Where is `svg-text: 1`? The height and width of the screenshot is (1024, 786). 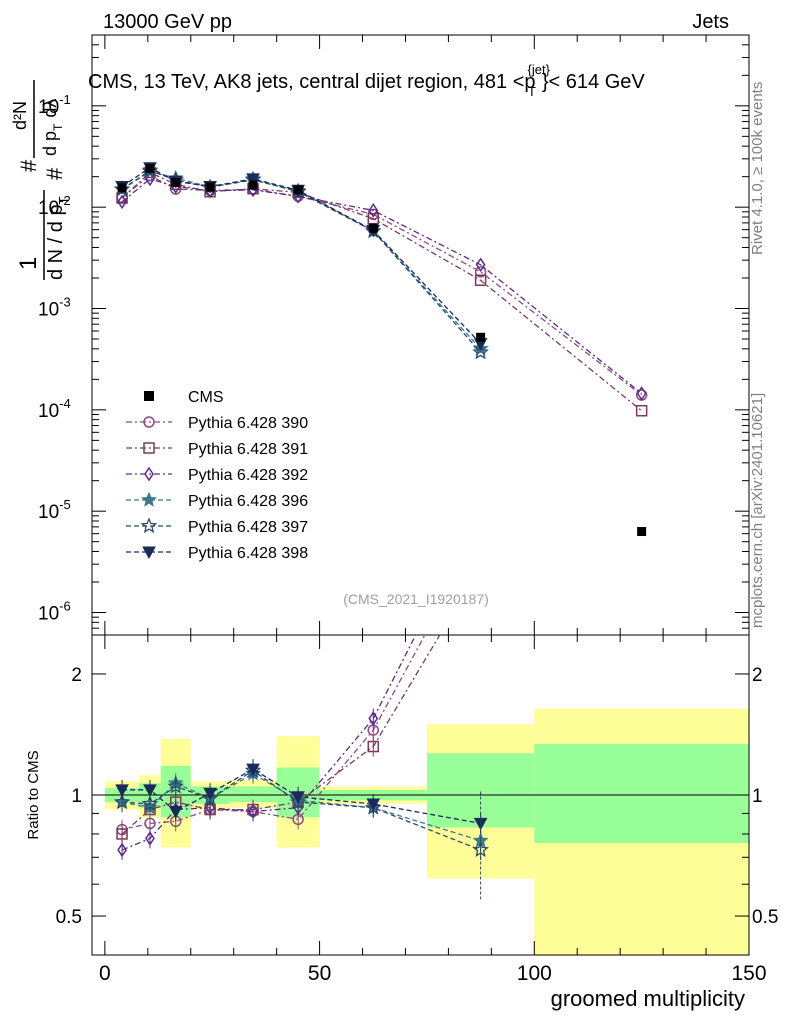 svg-text: 1 is located at coordinates (28, 263).